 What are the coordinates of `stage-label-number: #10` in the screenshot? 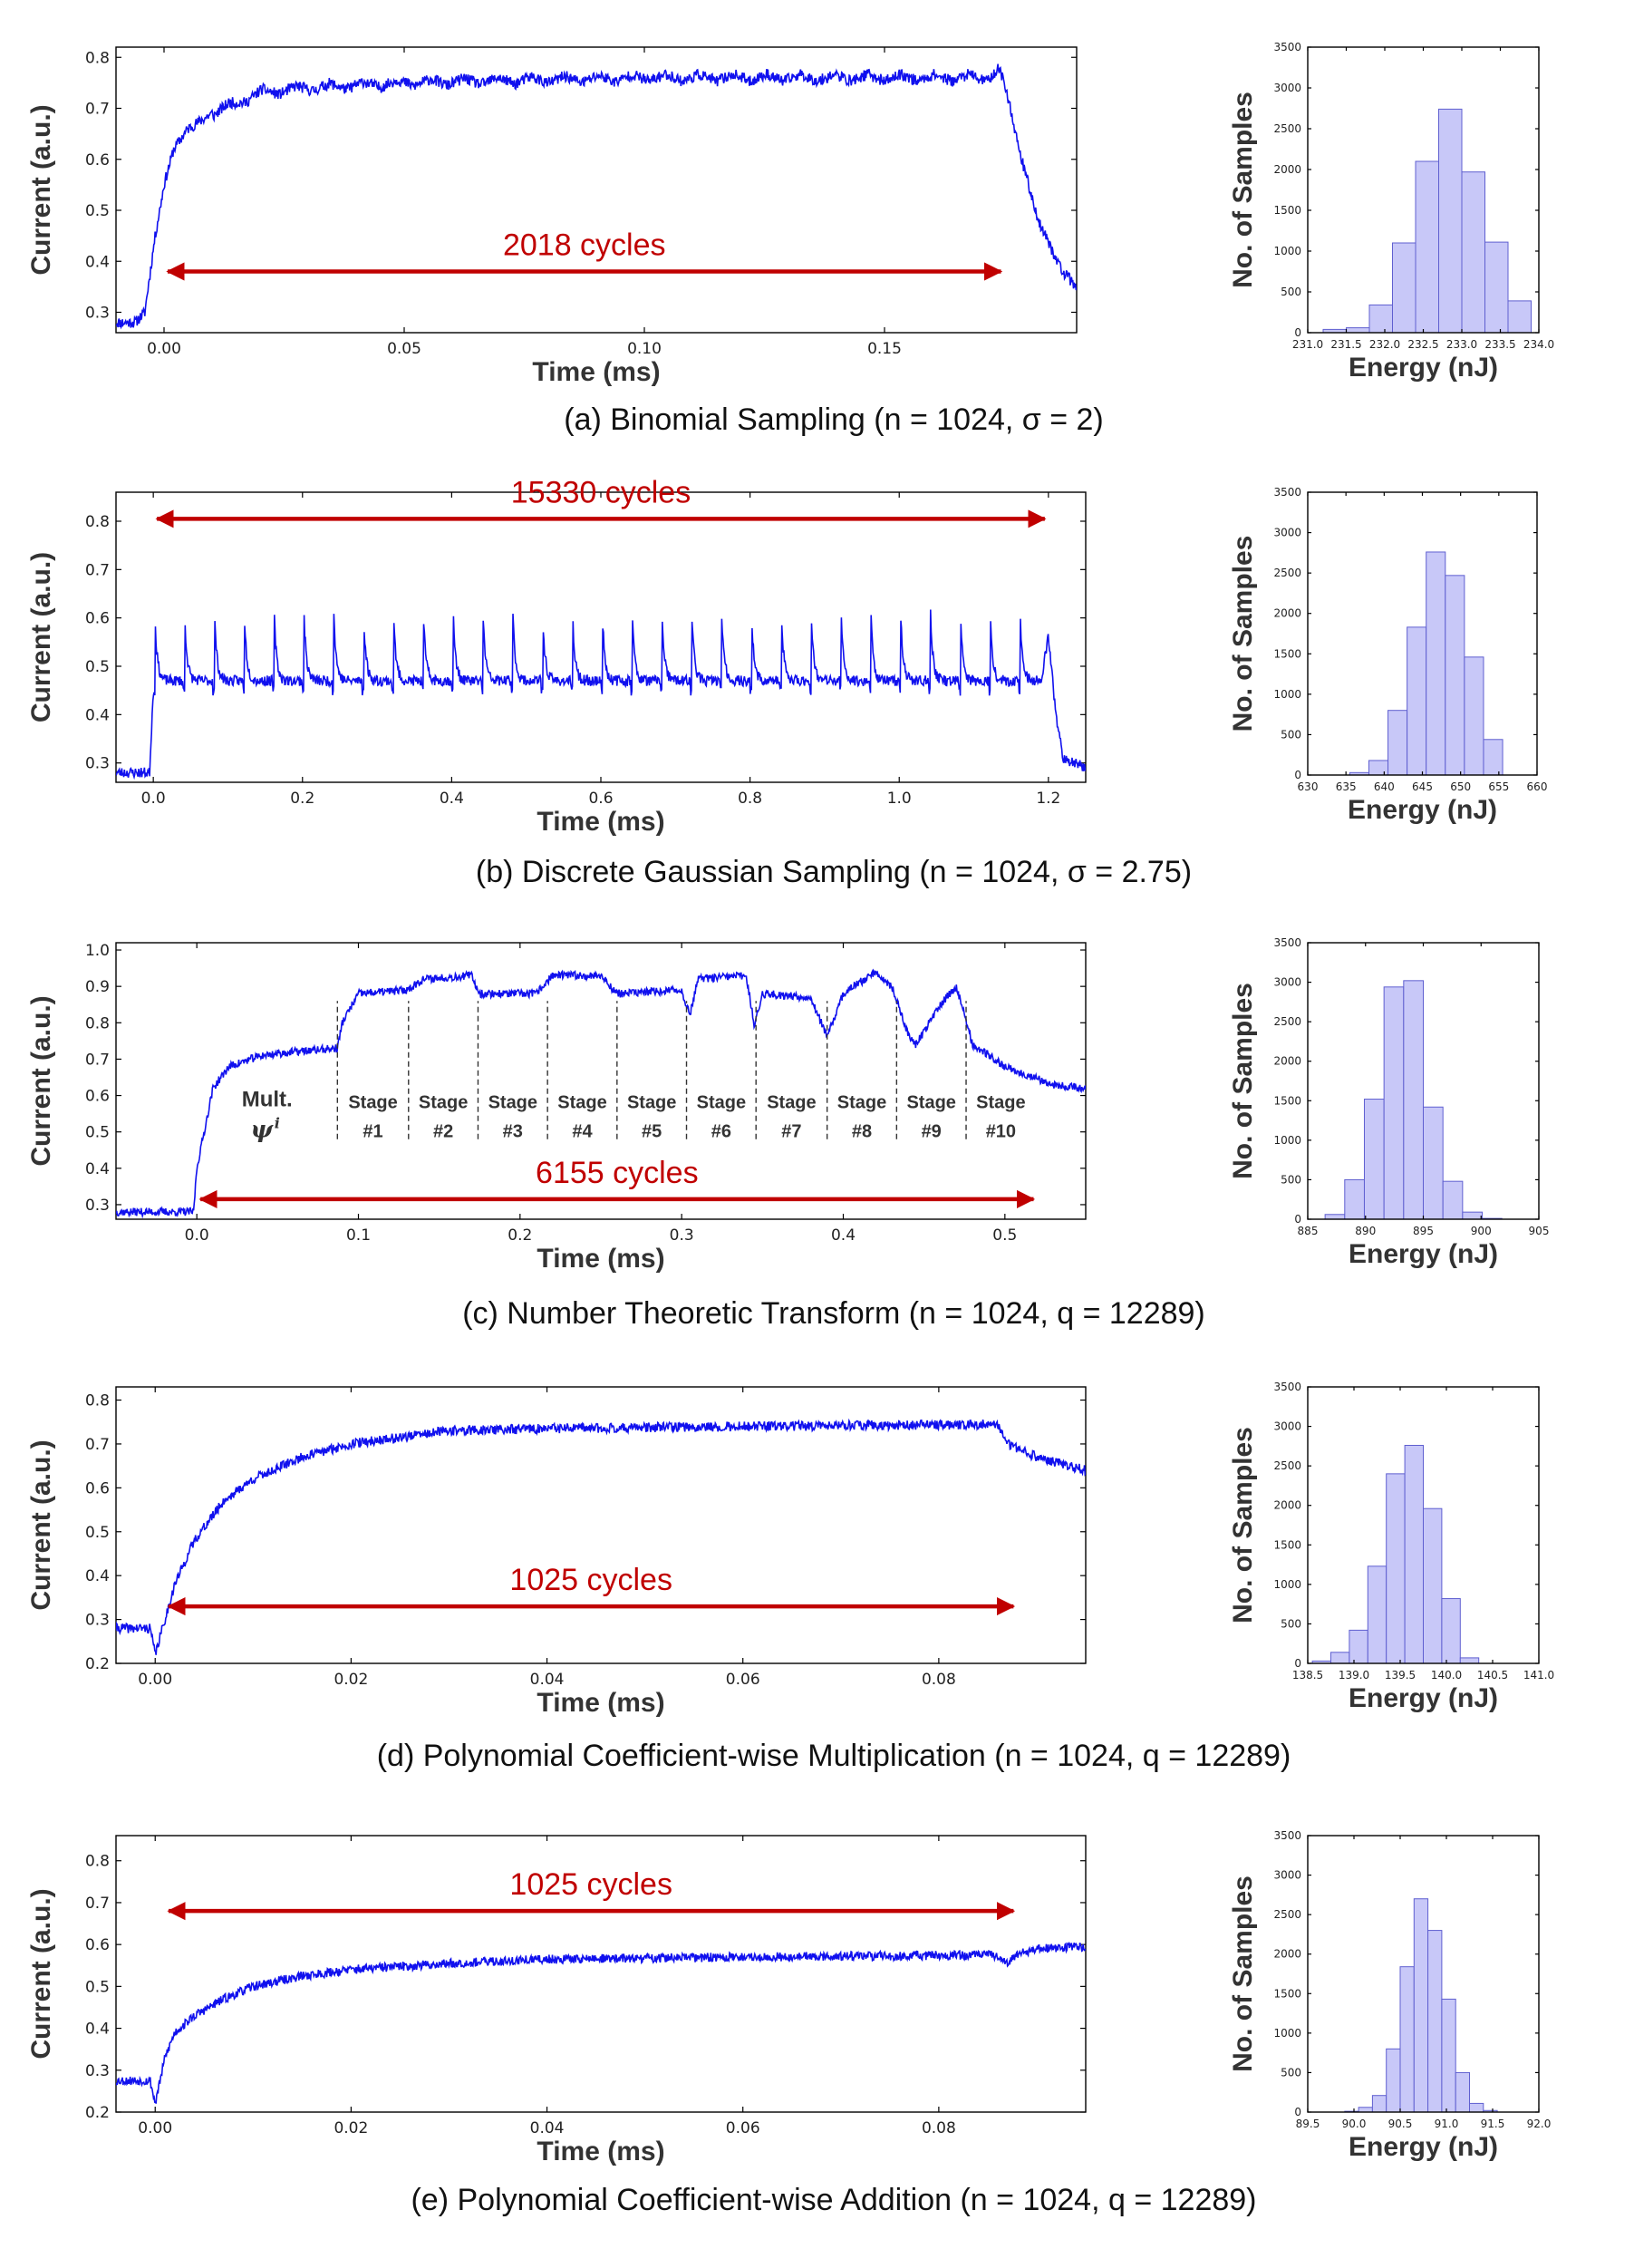 It's located at (1001, 1132).